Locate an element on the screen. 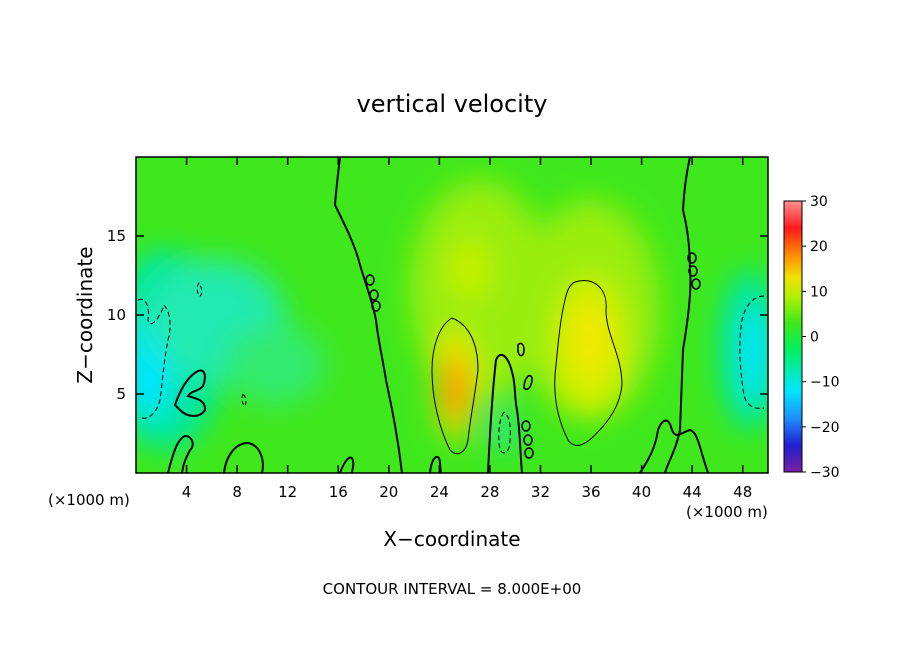  x-tick-label: 44 is located at coordinates (692, 492).